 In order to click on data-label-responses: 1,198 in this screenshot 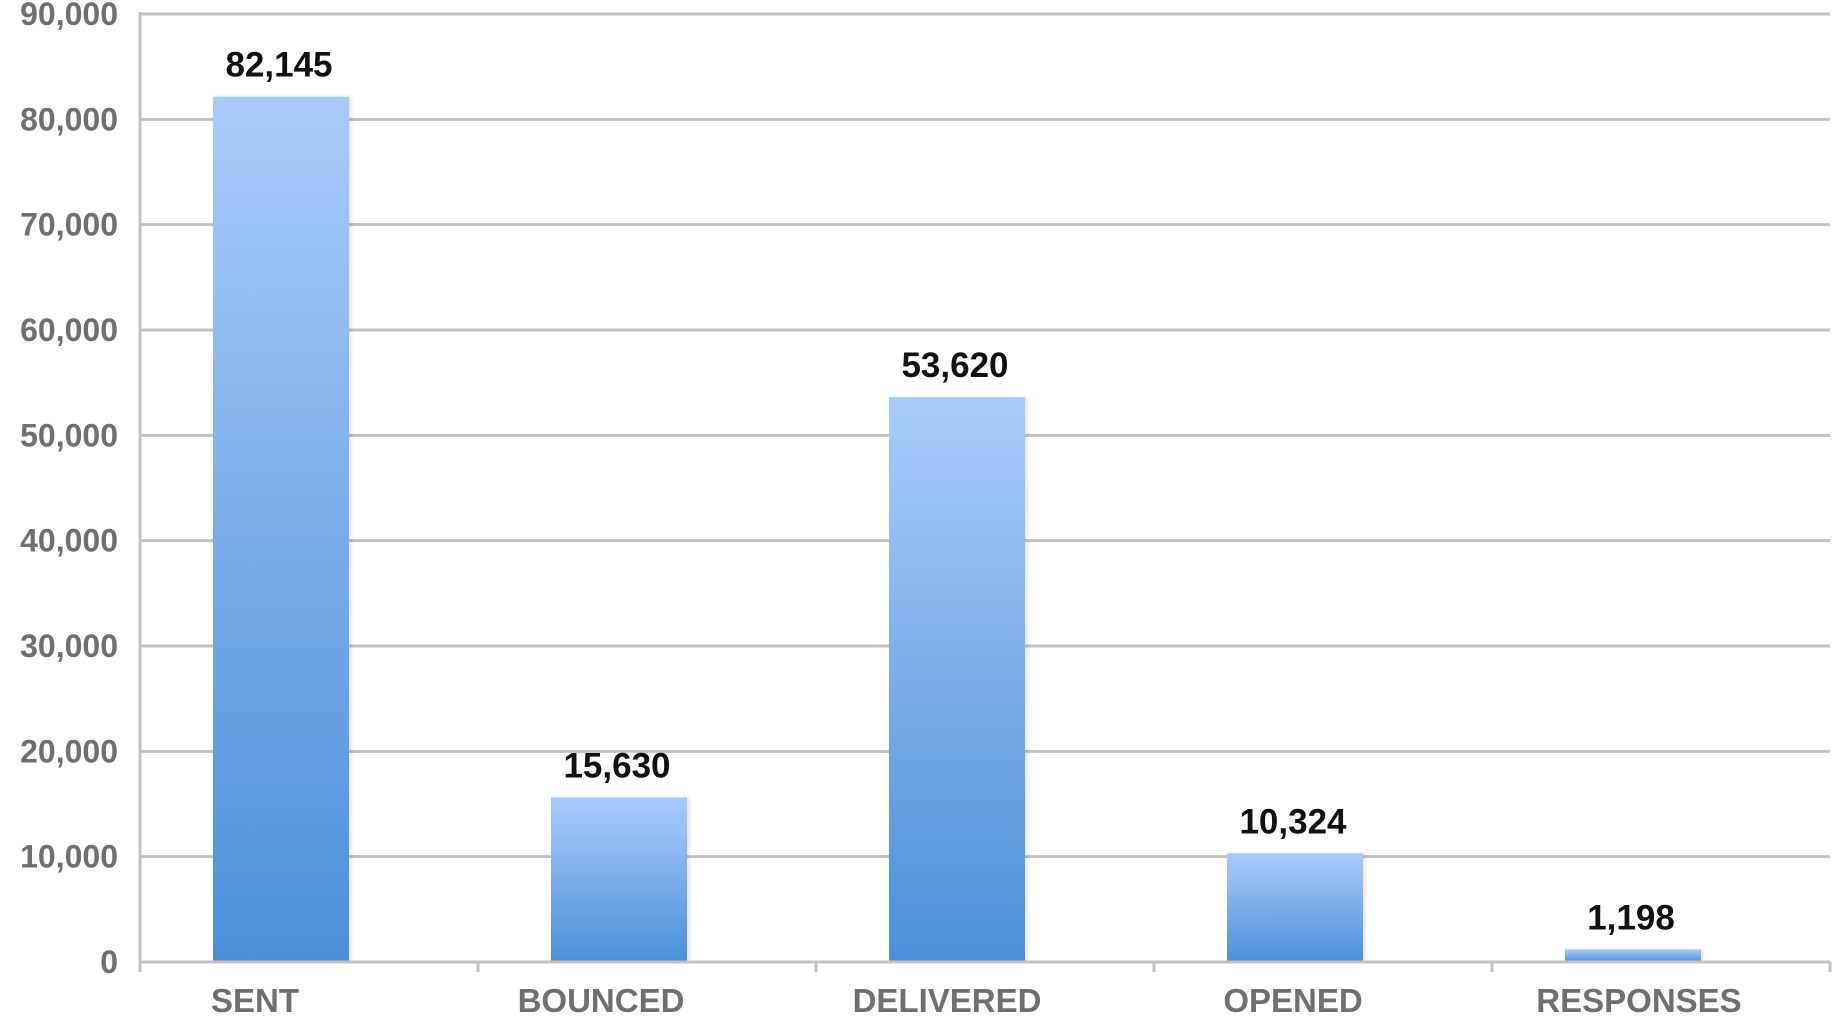, I will do `click(1631, 917)`.